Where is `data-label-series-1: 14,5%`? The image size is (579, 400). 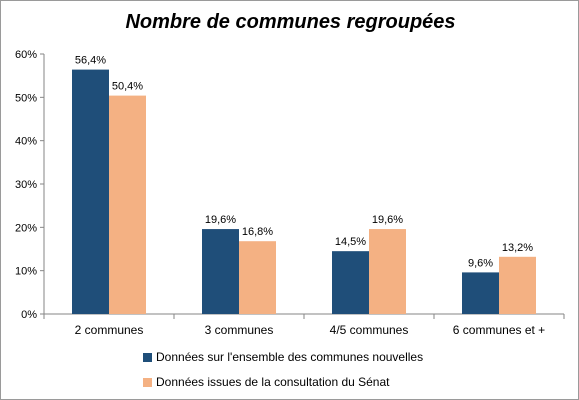
data-label-series-1: 14,5% is located at coordinates (350, 242).